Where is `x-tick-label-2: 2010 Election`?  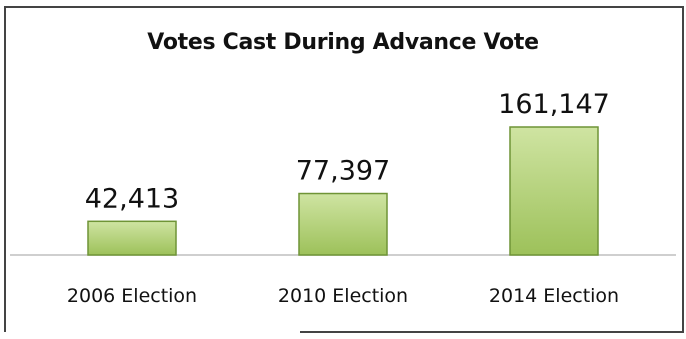
x-tick-label-2: 2010 Election is located at coordinates (343, 296).